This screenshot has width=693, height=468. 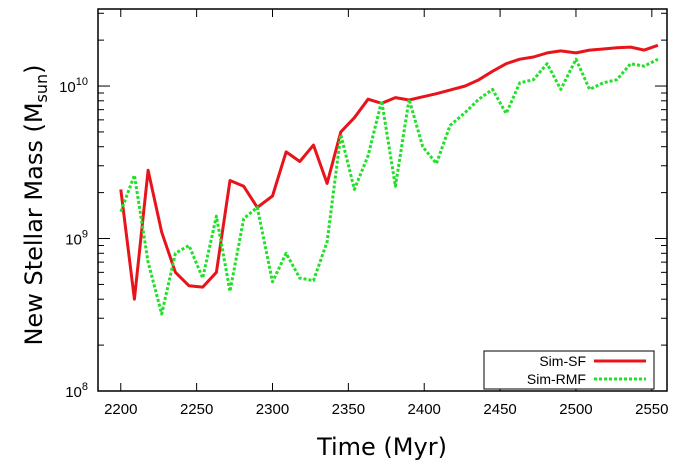 I want to click on y-tick-label: 10⁸, so click(x=76, y=391).